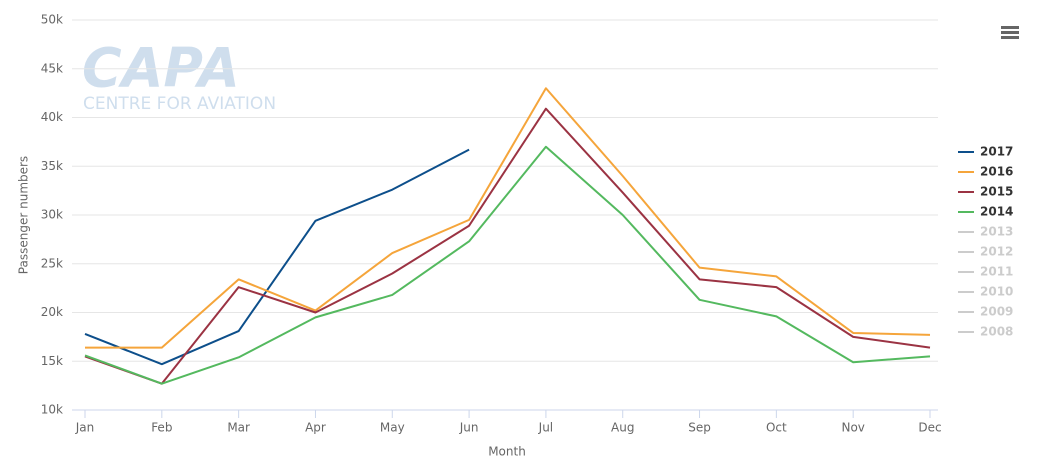  What do you see at coordinates (622, 428) in the screenshot?
I see `x-tick-label: Aug` at bounding box center [622, 428].